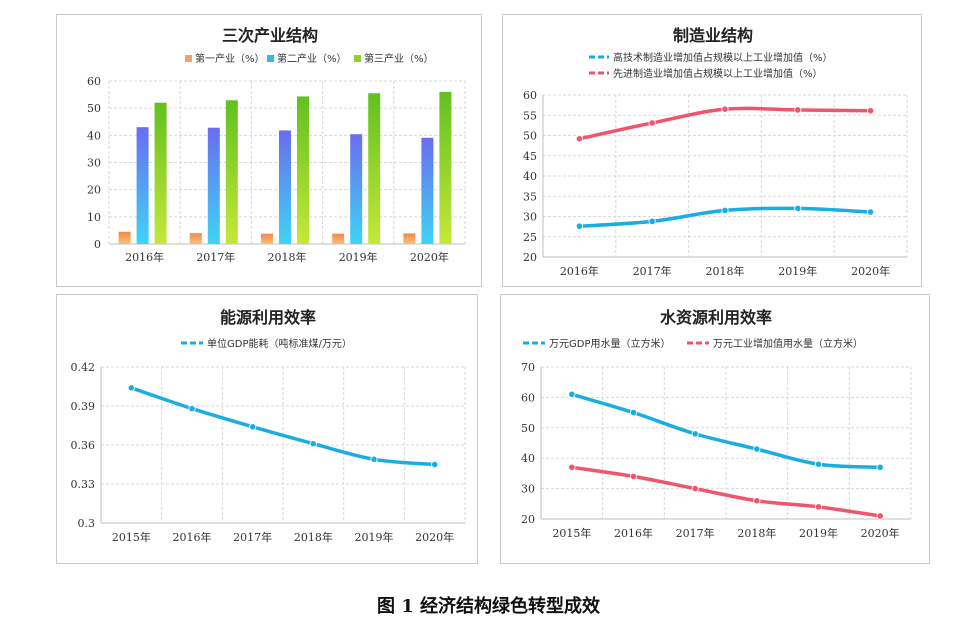 Image resolution: width=977 pixels, height=632 pixels. I want to click on legend: 万元GDP用水量（立方米） 万元工业增加值用水量（立方米）, so click(693, 343).